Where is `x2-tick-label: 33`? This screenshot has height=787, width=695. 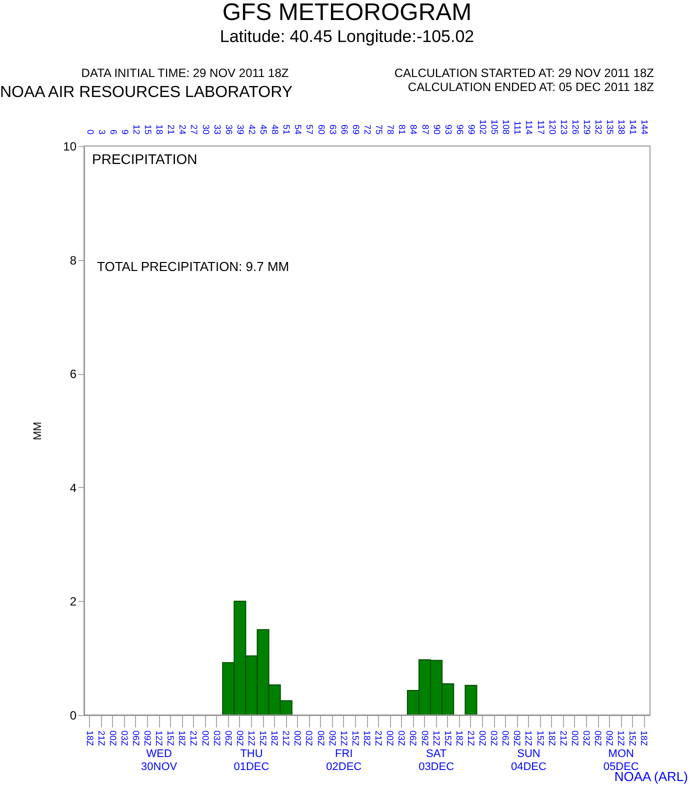
x2-tick-label: 33 is located at coordinates (217, 129).